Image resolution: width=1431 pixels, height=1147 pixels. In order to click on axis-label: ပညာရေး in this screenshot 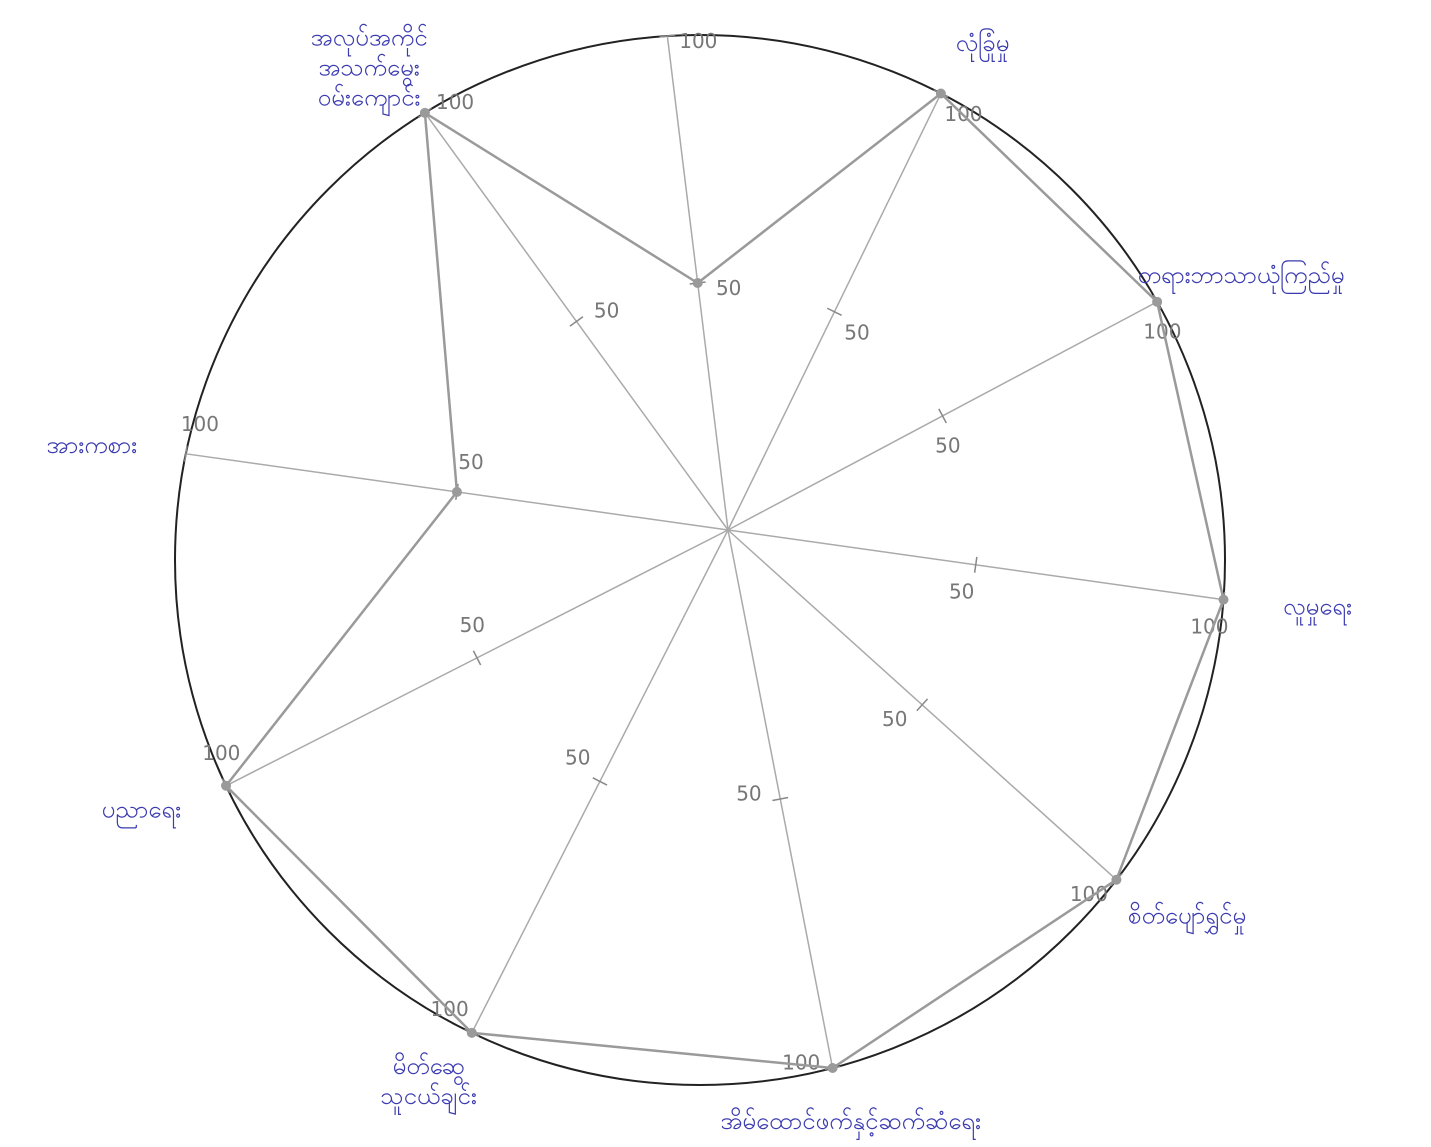, I will do `click(142, 812)`.